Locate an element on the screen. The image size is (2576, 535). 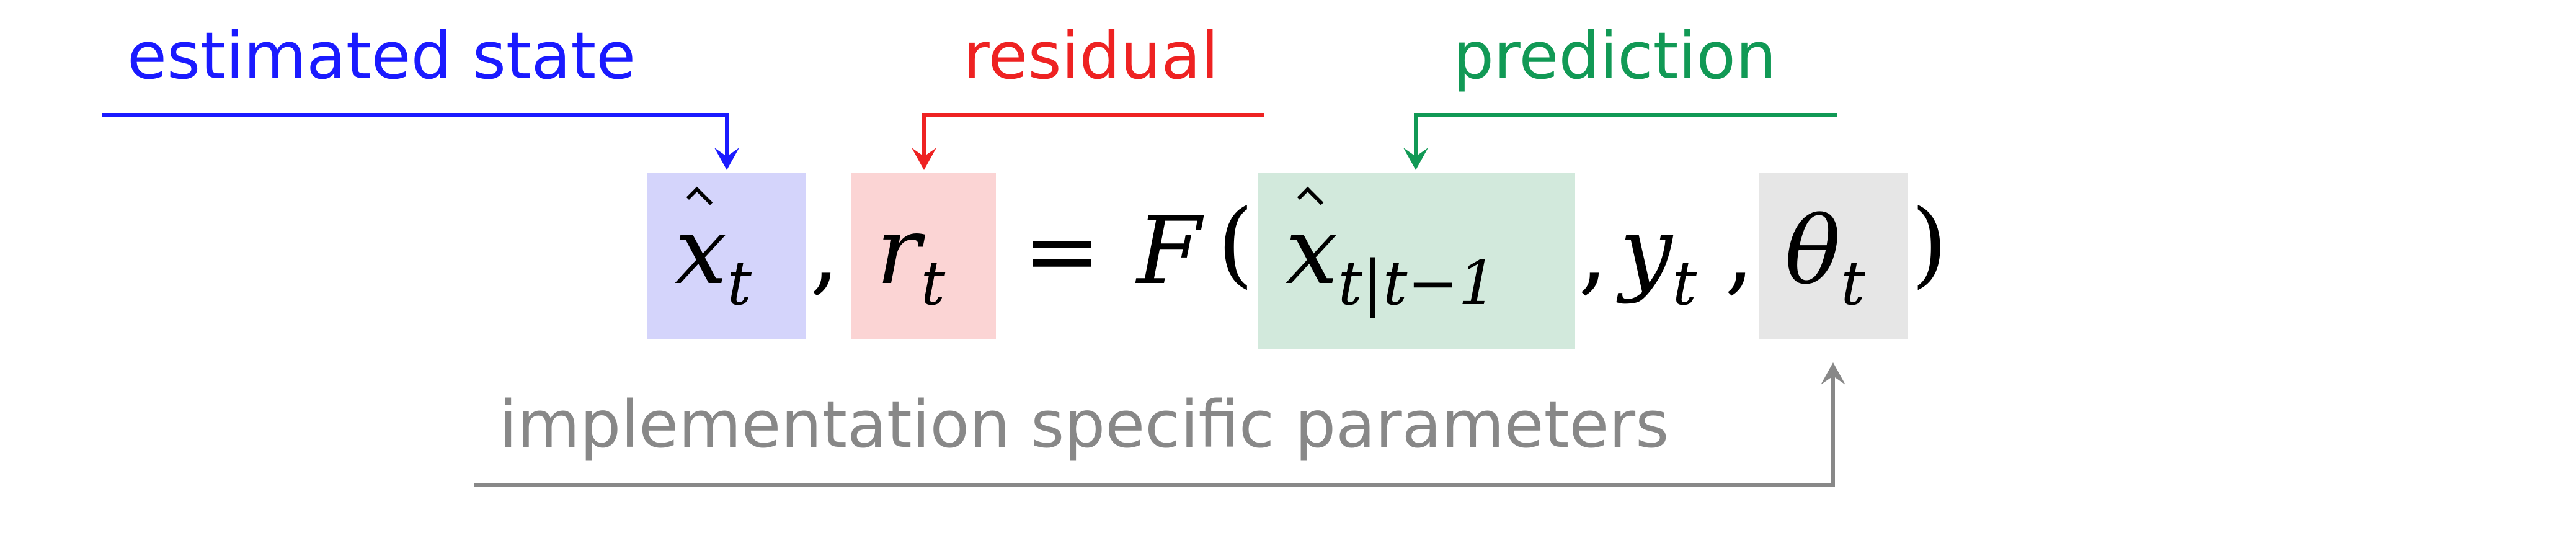
implementation-arrow is located at coordinates (1154, 429).